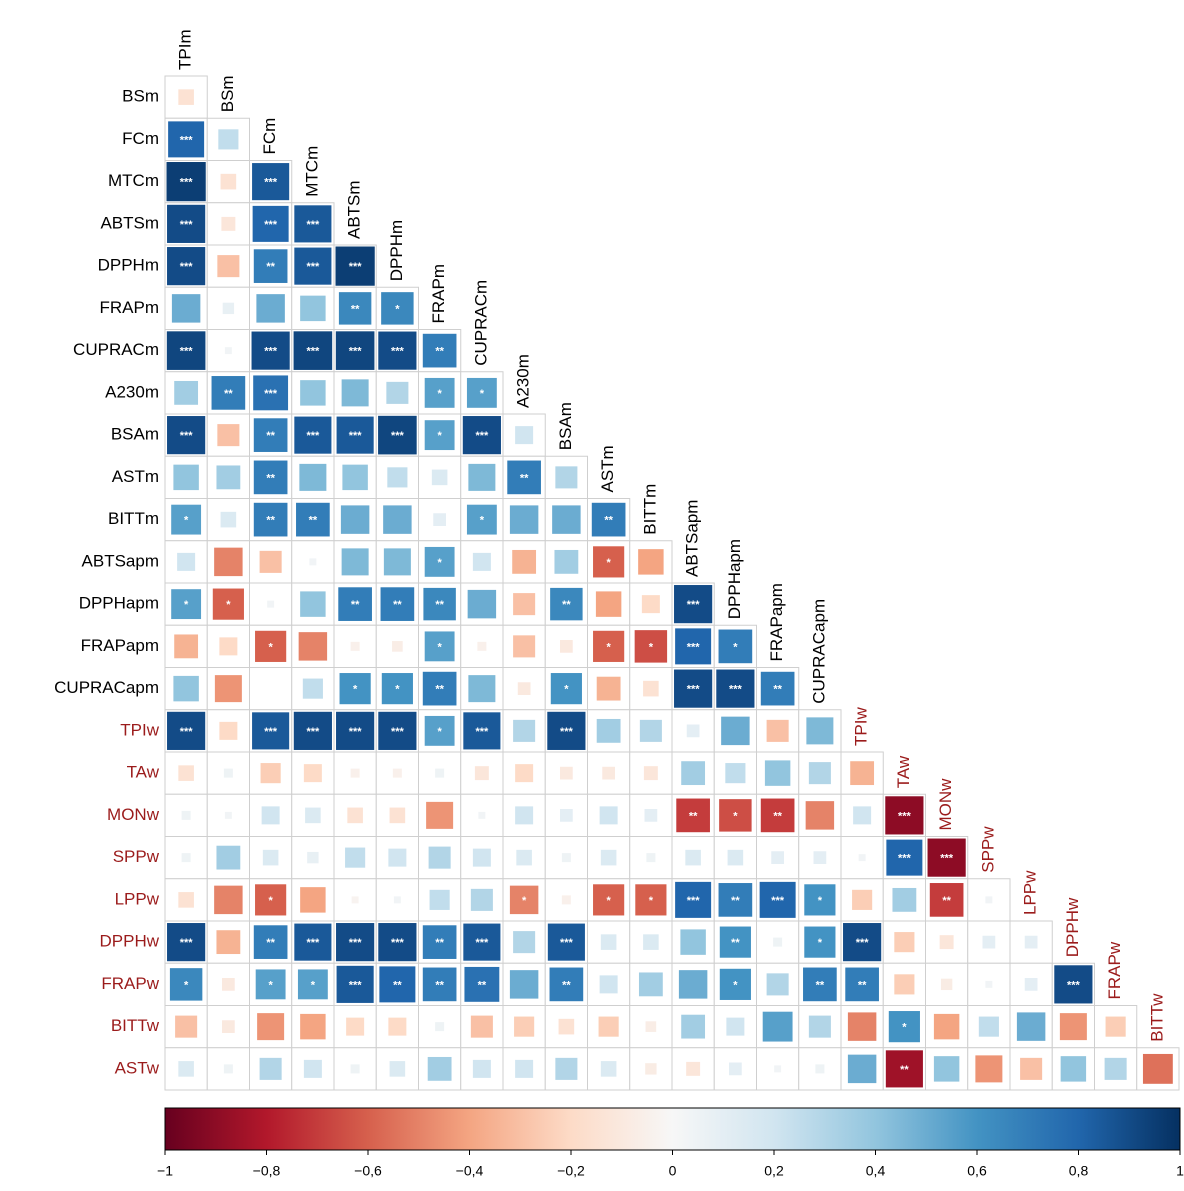 This screenshot has width=1184, height=1191. Describe the element at coordinates (470, 1171) in the screenshot. I see `colorbar-tick-label: −0,4` at that location.